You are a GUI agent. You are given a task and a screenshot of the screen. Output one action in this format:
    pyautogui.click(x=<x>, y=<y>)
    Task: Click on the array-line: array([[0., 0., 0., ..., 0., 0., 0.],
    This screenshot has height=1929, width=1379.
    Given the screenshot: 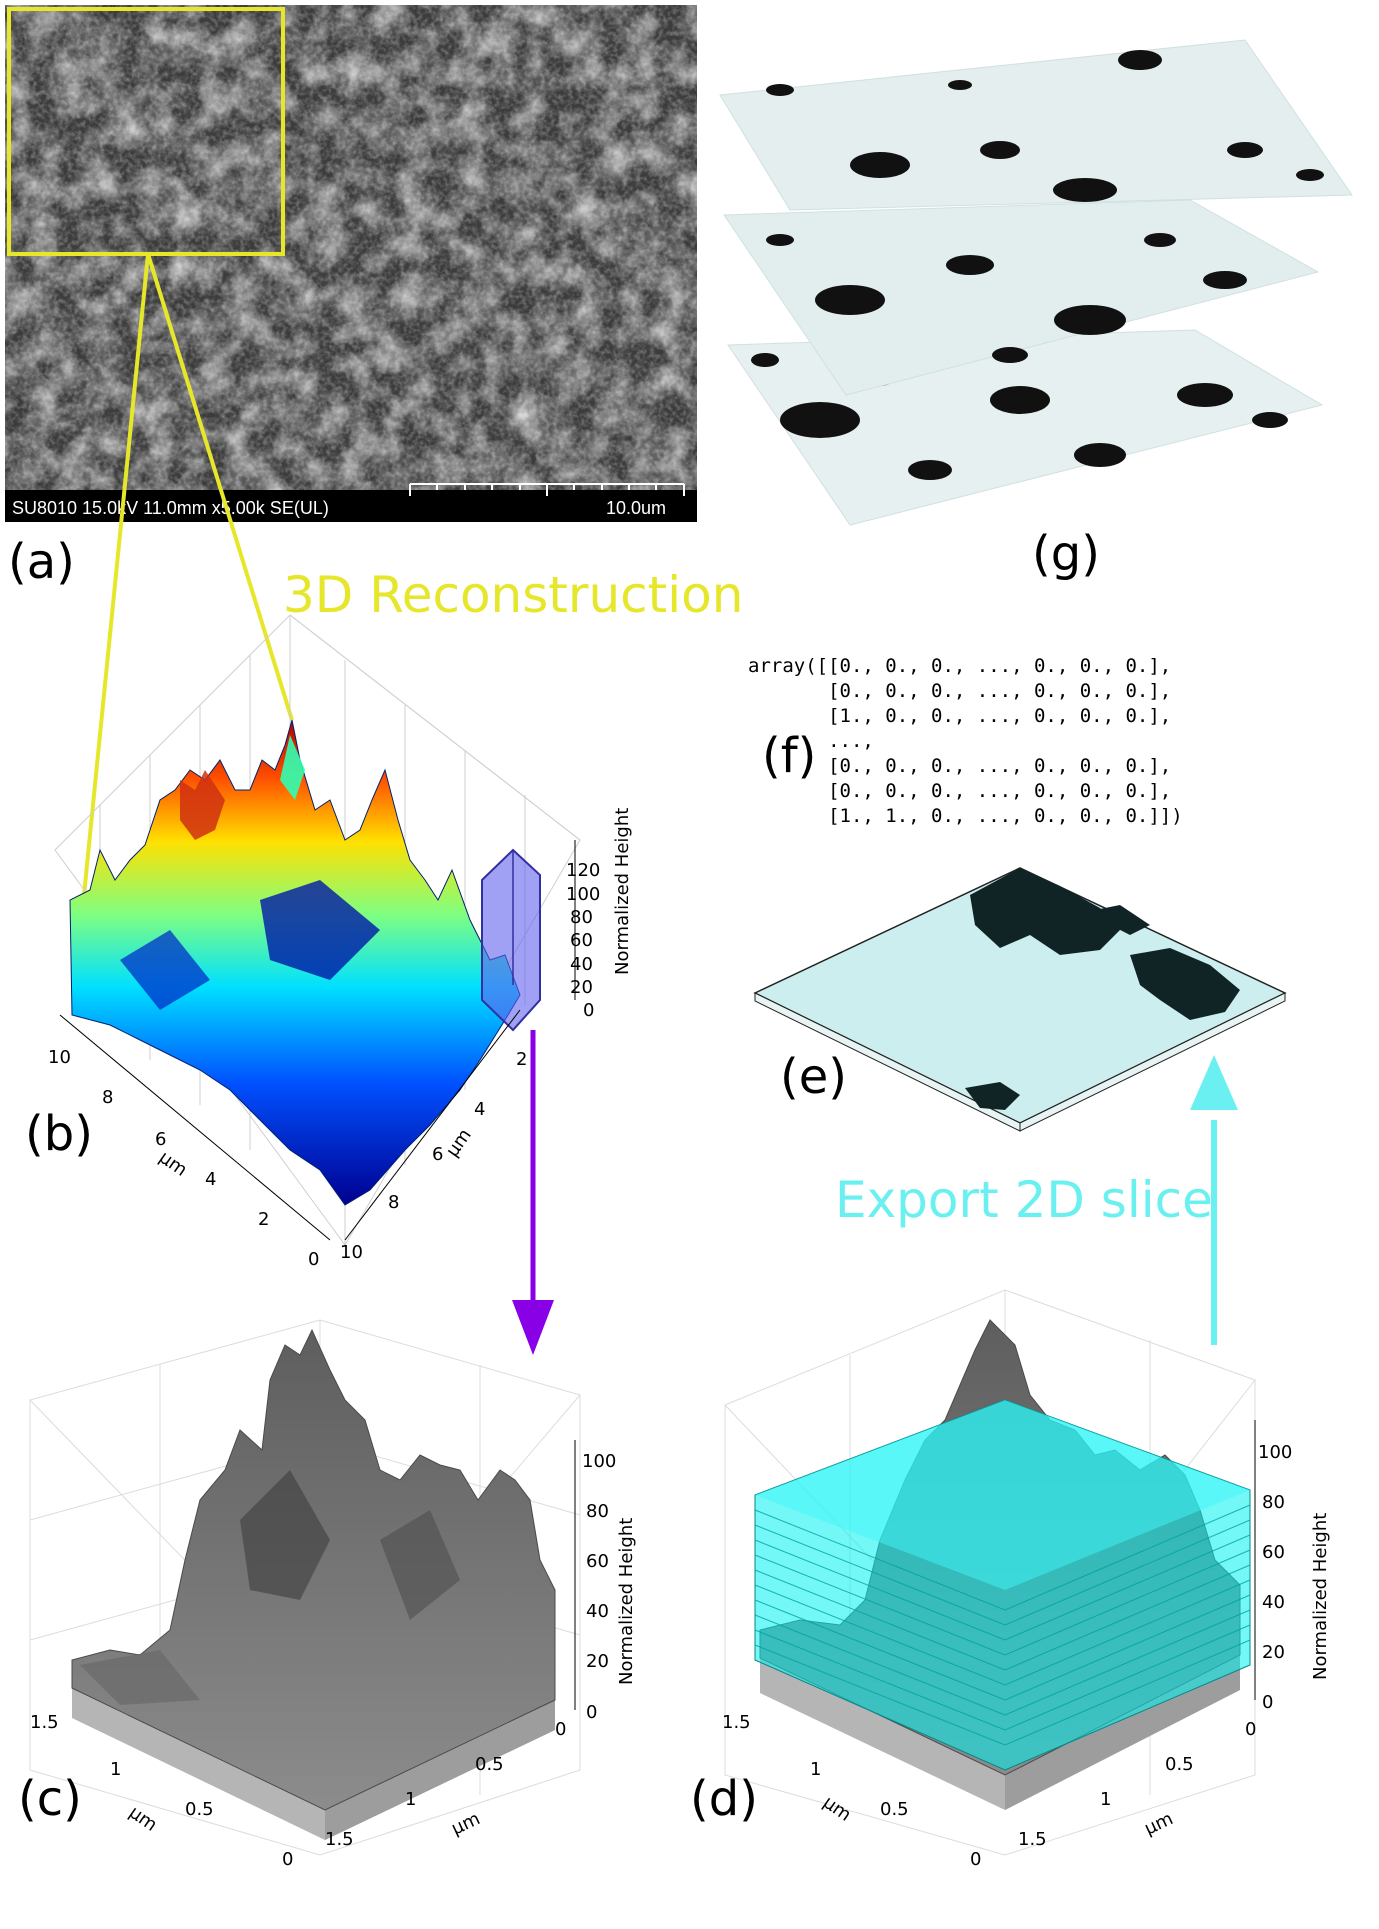 What is the action you would take?
    pyautogui.click(x=959, y=666)
    